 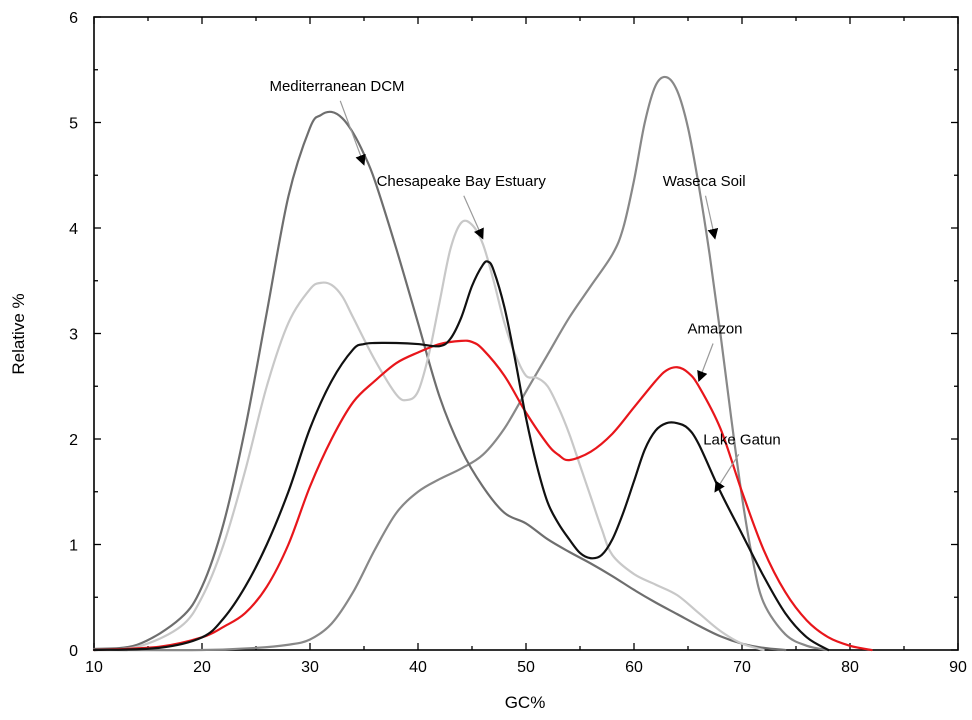 What do you see at coordinates (634, 667) in the screenshot?
I see `x-tick-label: 60` at bounding box center [634, 667].